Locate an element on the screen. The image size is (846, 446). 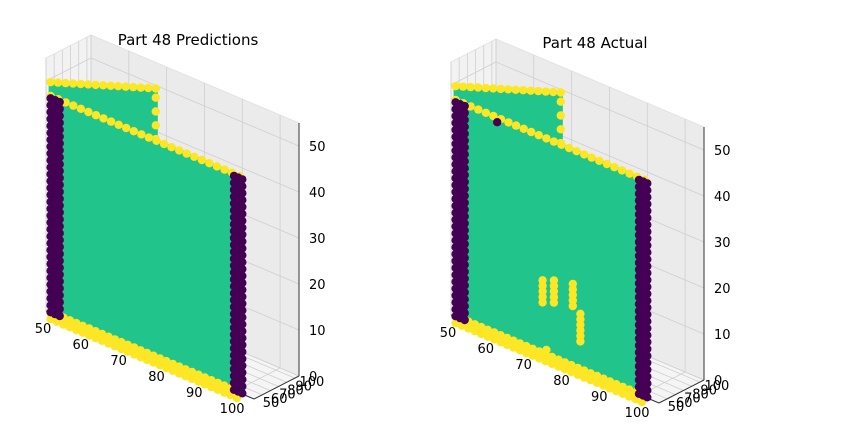
z-tick-label: 0 is located at coordinates (313, 377).